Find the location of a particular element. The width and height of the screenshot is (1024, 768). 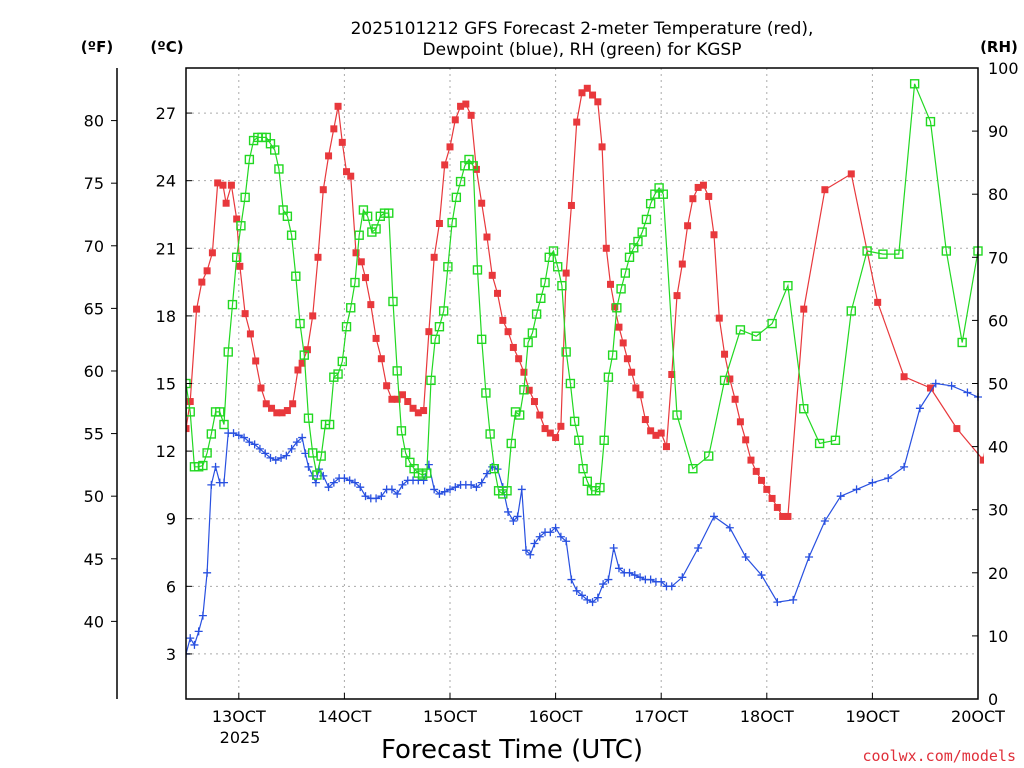

celsius-tick-label: 15 is located at coordinates (166, 384).